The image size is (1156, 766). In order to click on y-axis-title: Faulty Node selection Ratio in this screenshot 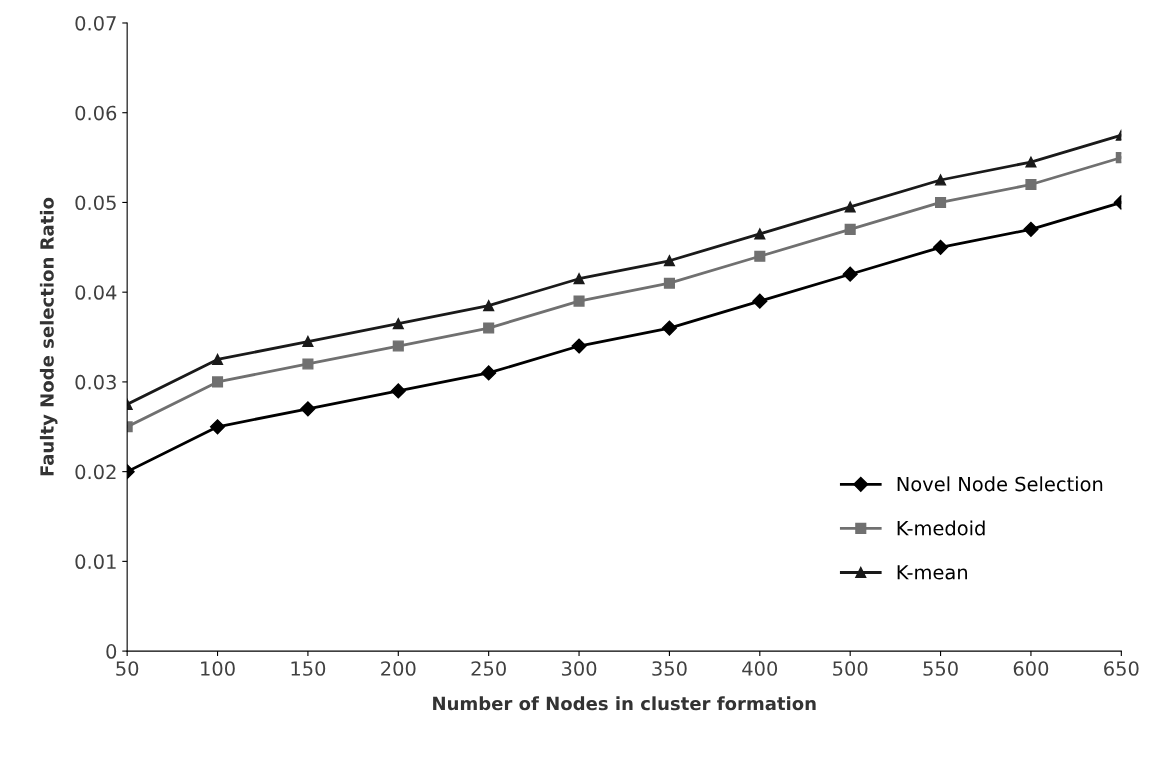, I will do `click(48, 336)`.